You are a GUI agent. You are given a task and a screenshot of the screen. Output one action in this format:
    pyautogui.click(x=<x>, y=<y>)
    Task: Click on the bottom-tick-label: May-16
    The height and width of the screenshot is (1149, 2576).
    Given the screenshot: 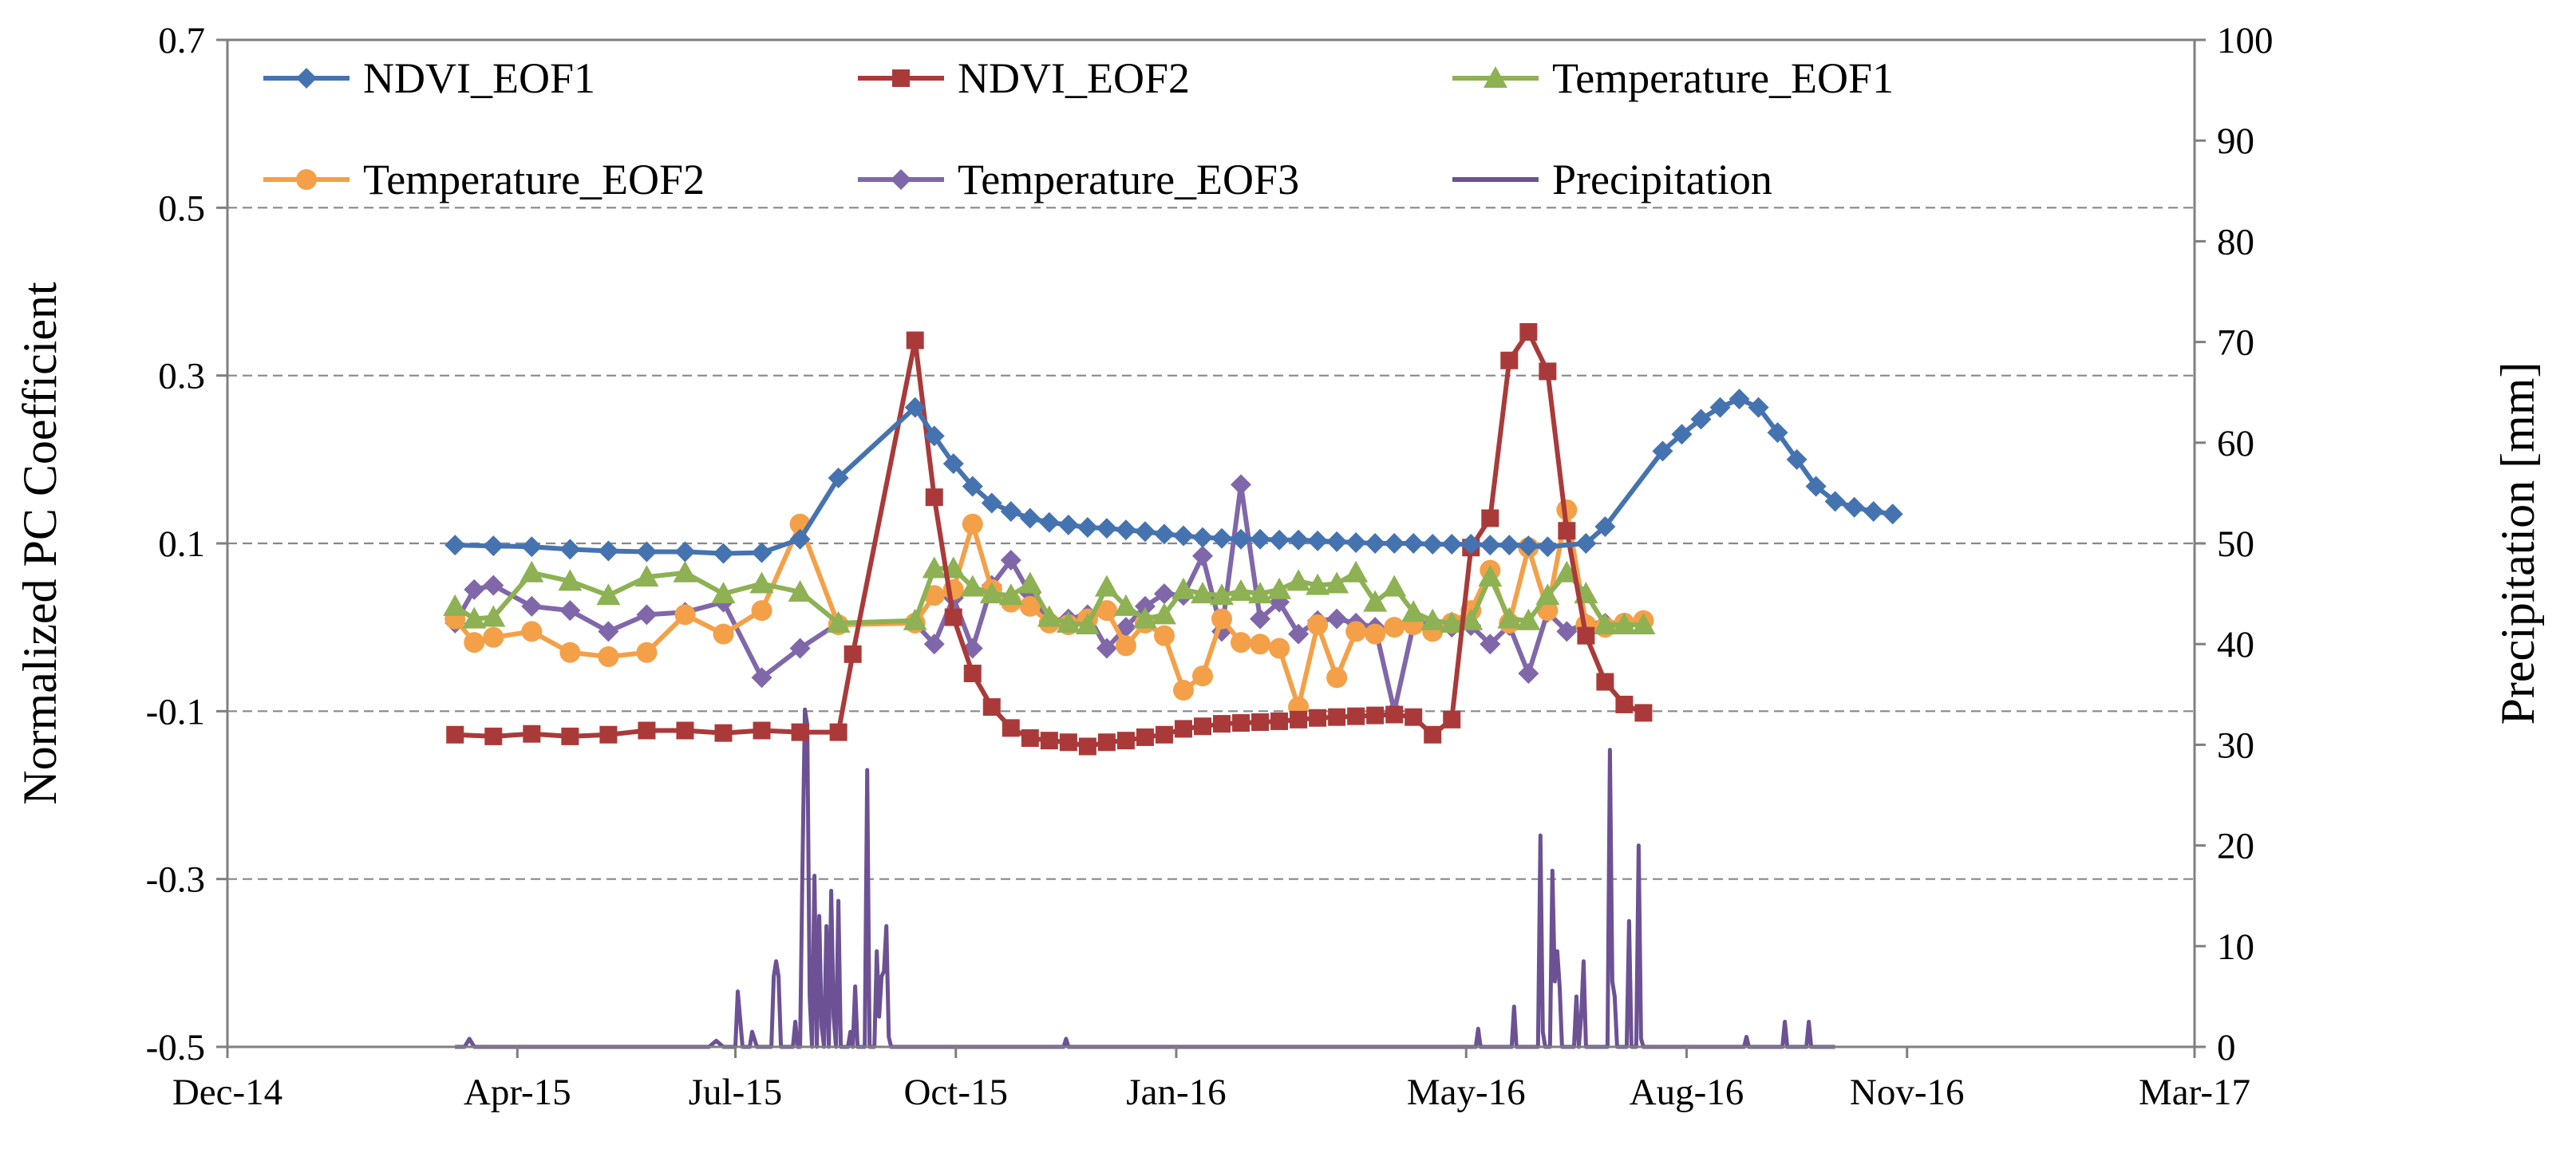 What is the action you would take?
    pyautogui.click(x=1466, y=1093)
    